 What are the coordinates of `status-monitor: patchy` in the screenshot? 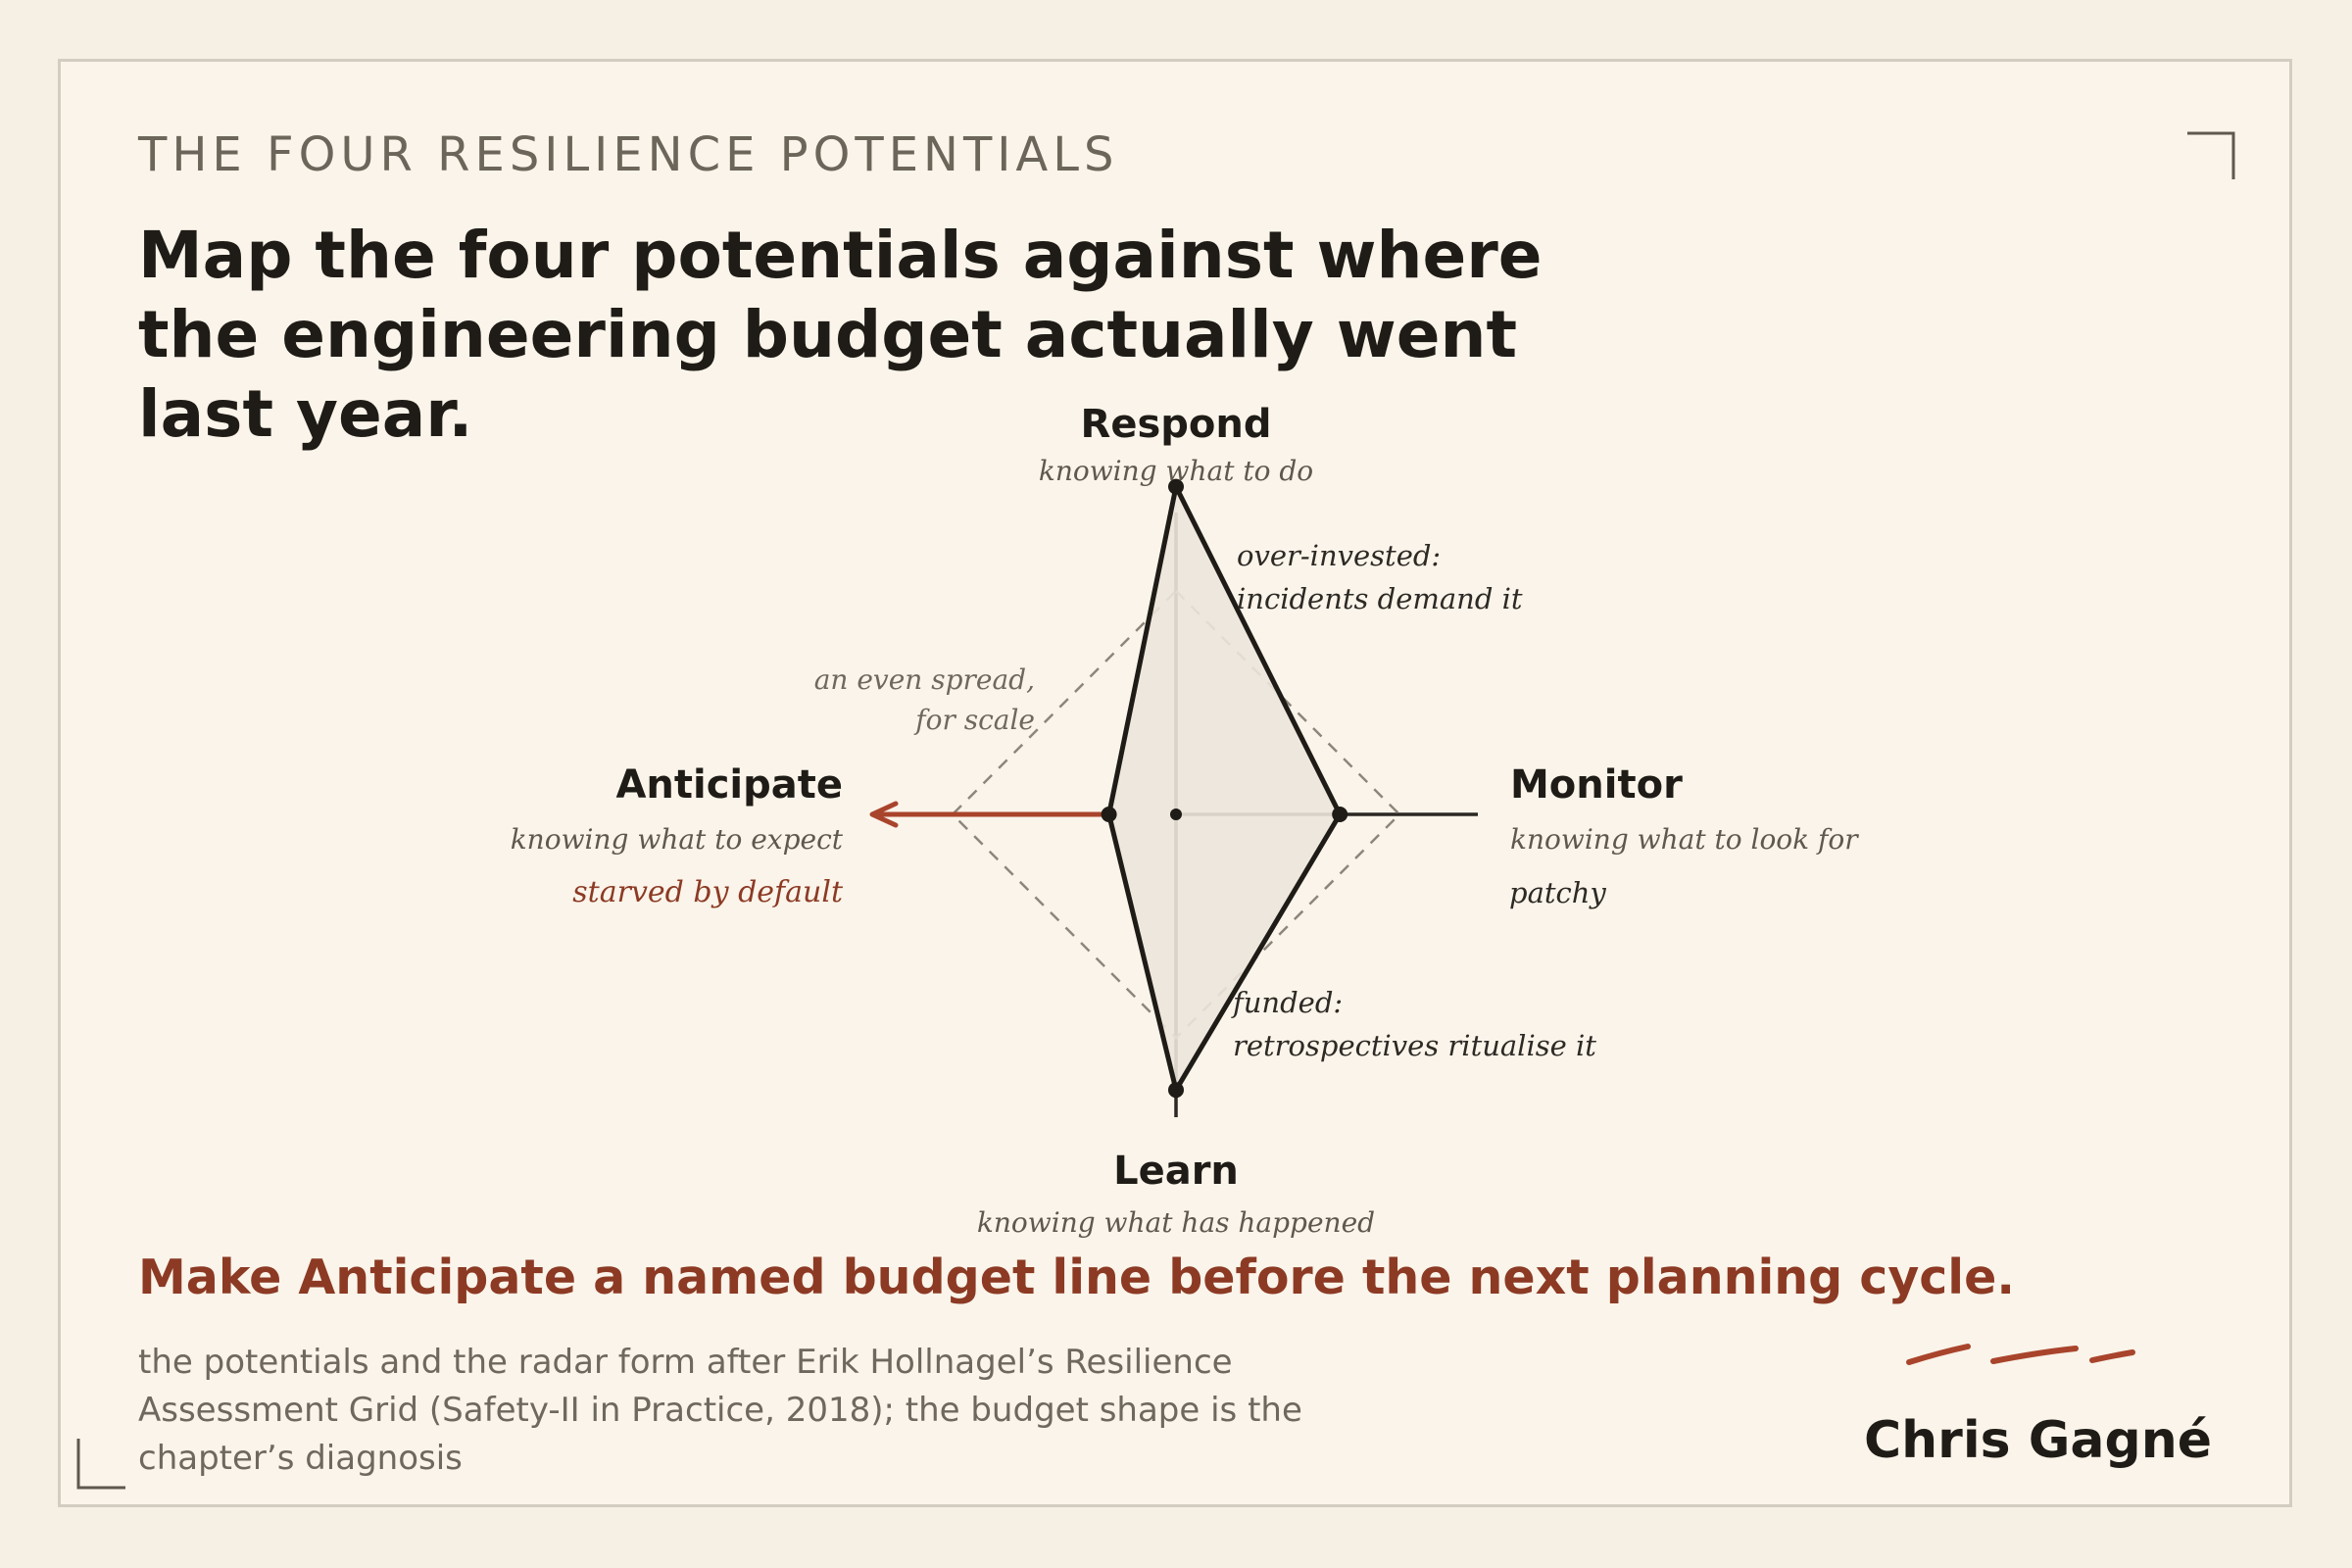 It's located at (1557, 892).